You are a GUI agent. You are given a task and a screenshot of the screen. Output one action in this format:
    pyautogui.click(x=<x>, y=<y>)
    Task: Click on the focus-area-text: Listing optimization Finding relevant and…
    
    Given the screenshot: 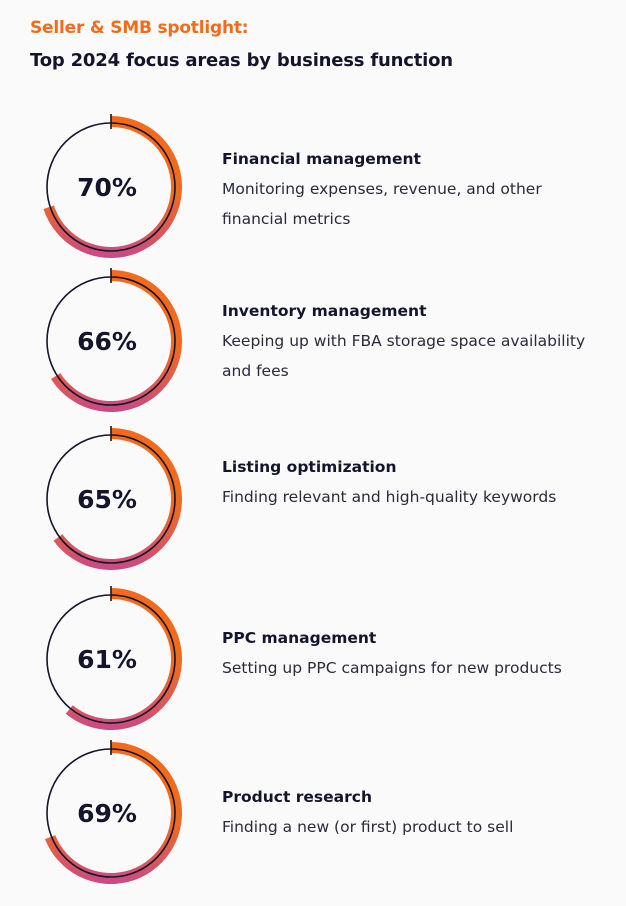 What is the action you would take?
    pyautogui.click(x=412, y=484)
    